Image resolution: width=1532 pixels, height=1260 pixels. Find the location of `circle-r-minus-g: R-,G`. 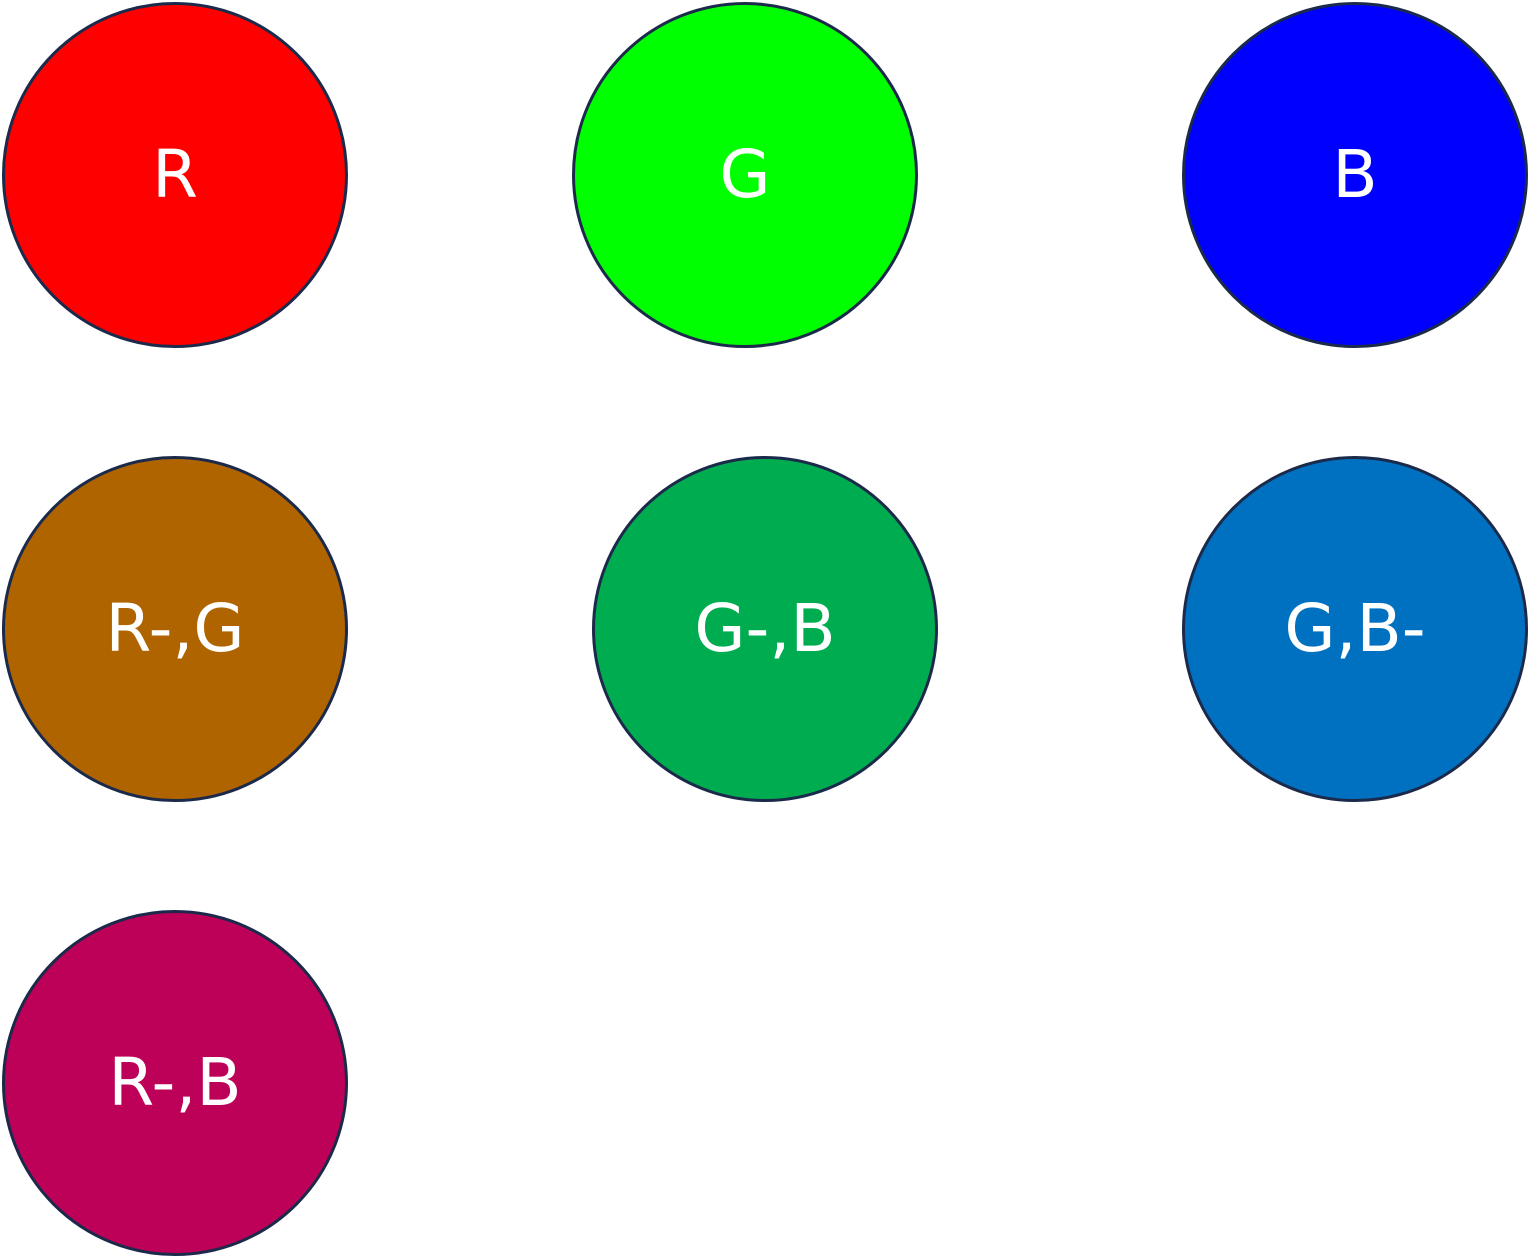

circle-r-minus-g: R-,G is located at coordinates (175, 629).